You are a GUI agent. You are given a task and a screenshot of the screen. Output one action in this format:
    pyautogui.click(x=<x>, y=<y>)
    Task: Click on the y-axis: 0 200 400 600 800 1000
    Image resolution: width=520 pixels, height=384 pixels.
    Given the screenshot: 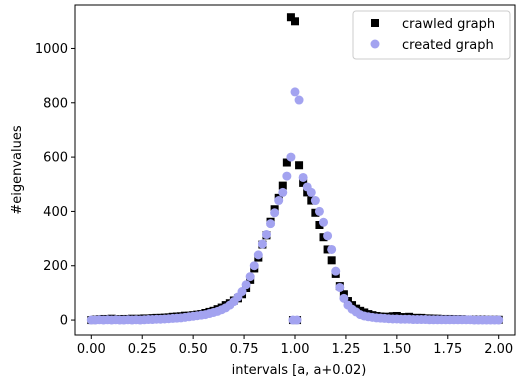 What is the action you would take?
    pyautogui.click(x=55, y=185)
    